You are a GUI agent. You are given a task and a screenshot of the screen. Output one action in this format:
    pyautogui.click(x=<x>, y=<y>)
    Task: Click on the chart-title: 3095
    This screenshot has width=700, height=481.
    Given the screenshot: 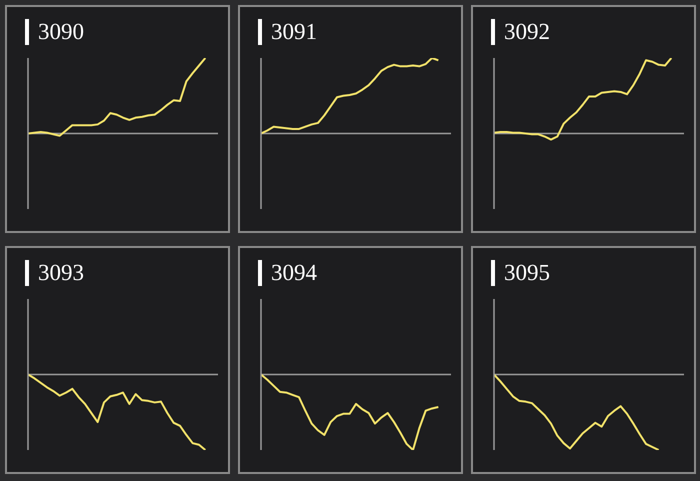 What is the action you would take?
    pyautogui.click(x=527, y=273)
    